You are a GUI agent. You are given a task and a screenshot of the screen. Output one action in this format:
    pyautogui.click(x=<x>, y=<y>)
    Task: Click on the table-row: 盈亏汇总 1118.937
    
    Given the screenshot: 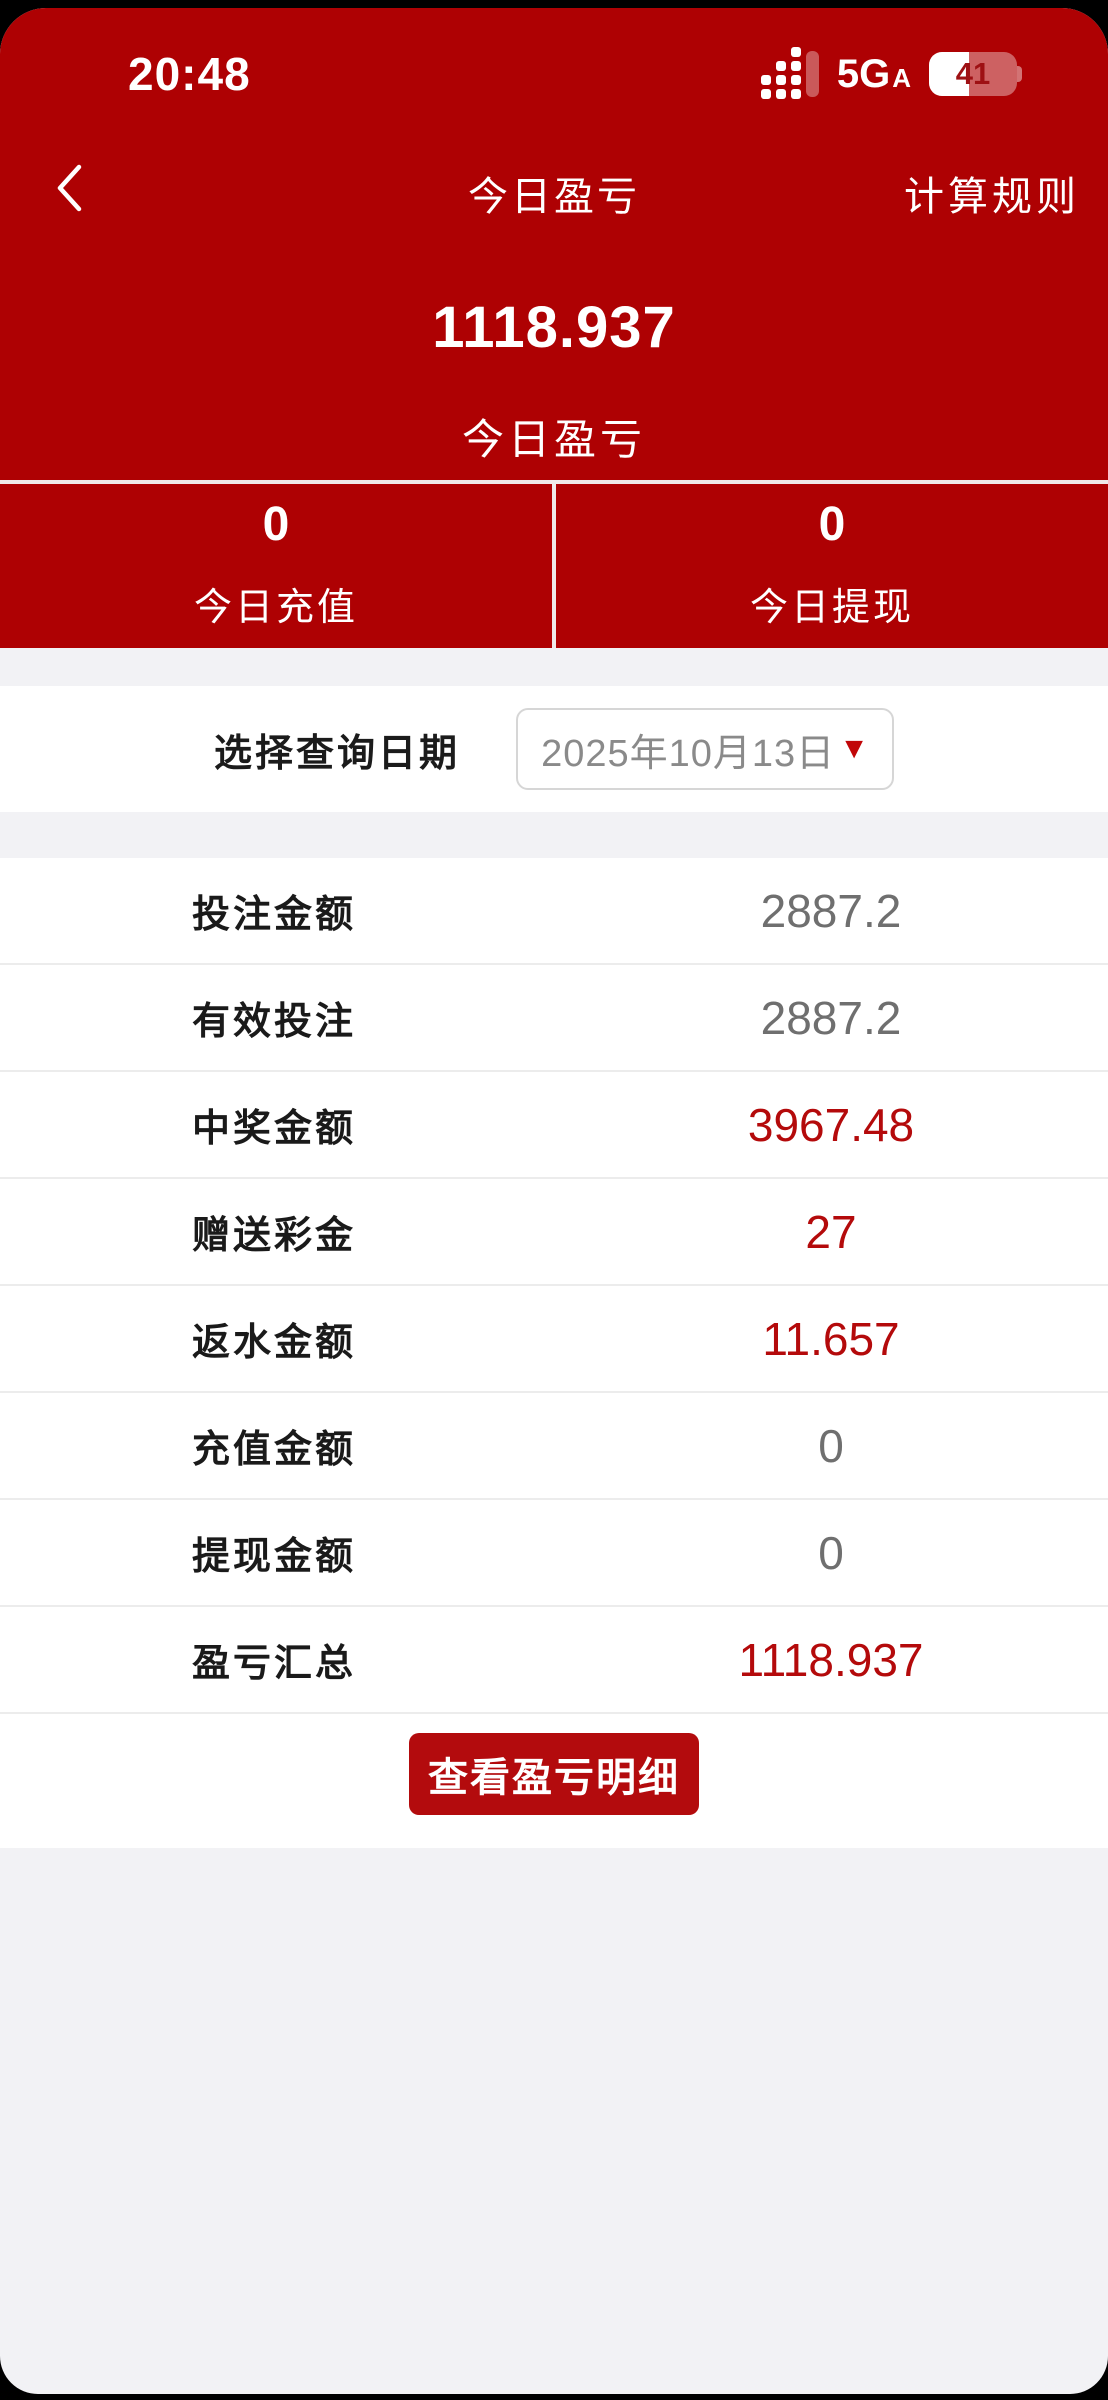 What is the action you would take?
    pyautogui.click(x=554, y=1660)
    